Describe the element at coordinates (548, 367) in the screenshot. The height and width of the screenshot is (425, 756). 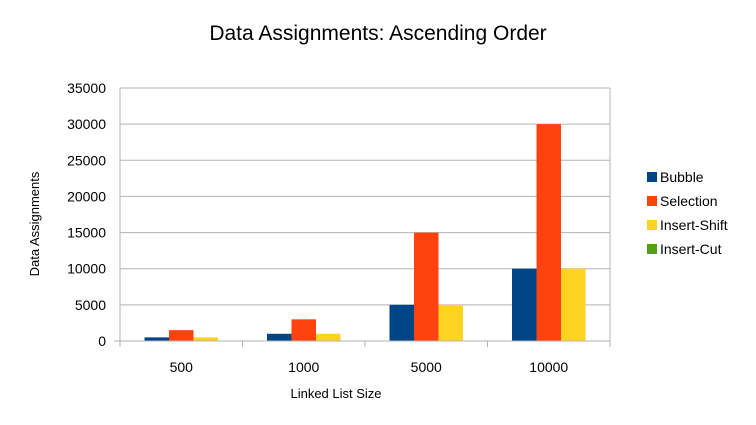
I see `x-tick-label: 10000` at that location.